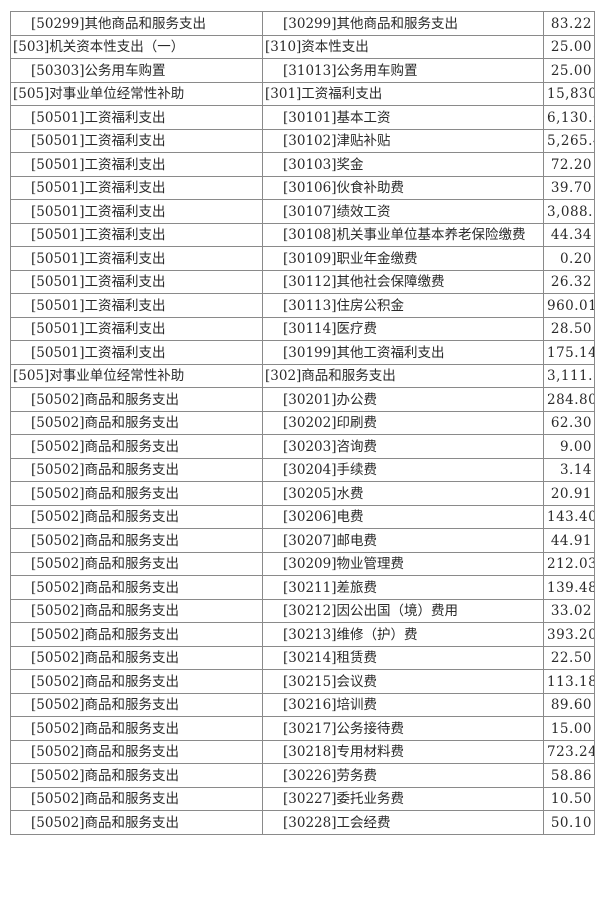 Image resolution: width=600 pixels, height=902 pixels. What do you see at coordinates (569, 187) in the screenshot?
I see `amount-cell: 39.70` at bounding box center [569, 187].